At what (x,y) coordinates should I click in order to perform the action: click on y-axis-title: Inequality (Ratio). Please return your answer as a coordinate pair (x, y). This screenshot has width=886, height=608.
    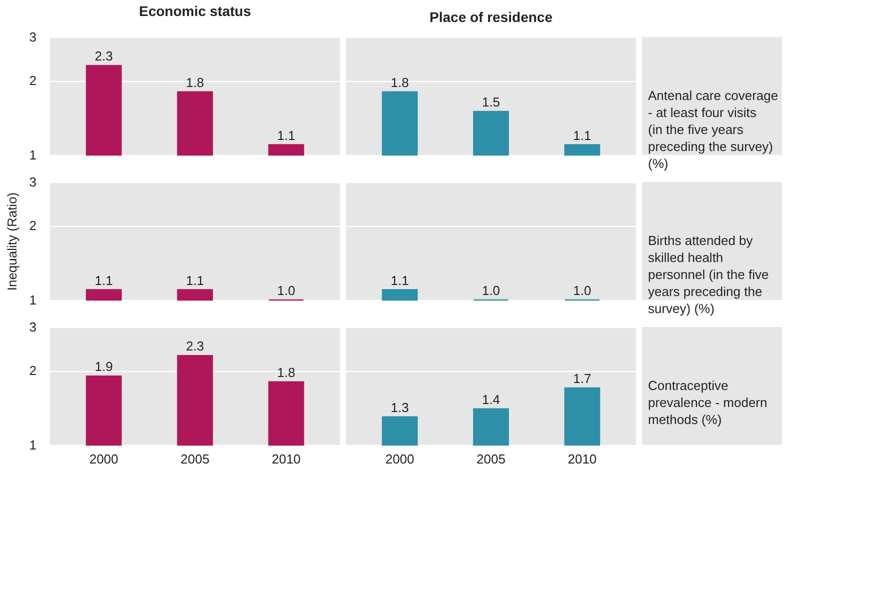
    Looking at the image, I should click on (12, 241).